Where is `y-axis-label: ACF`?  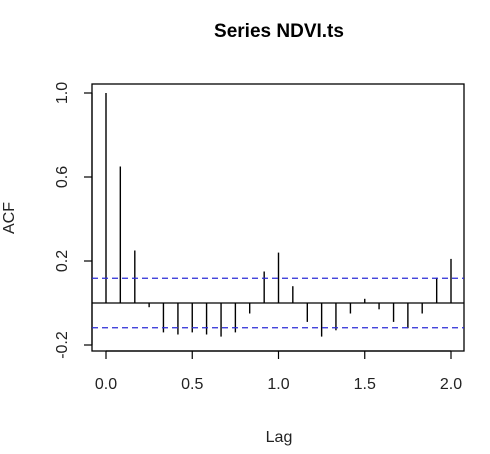
y-axis-label: ACF is located at coordinates (9, 218).